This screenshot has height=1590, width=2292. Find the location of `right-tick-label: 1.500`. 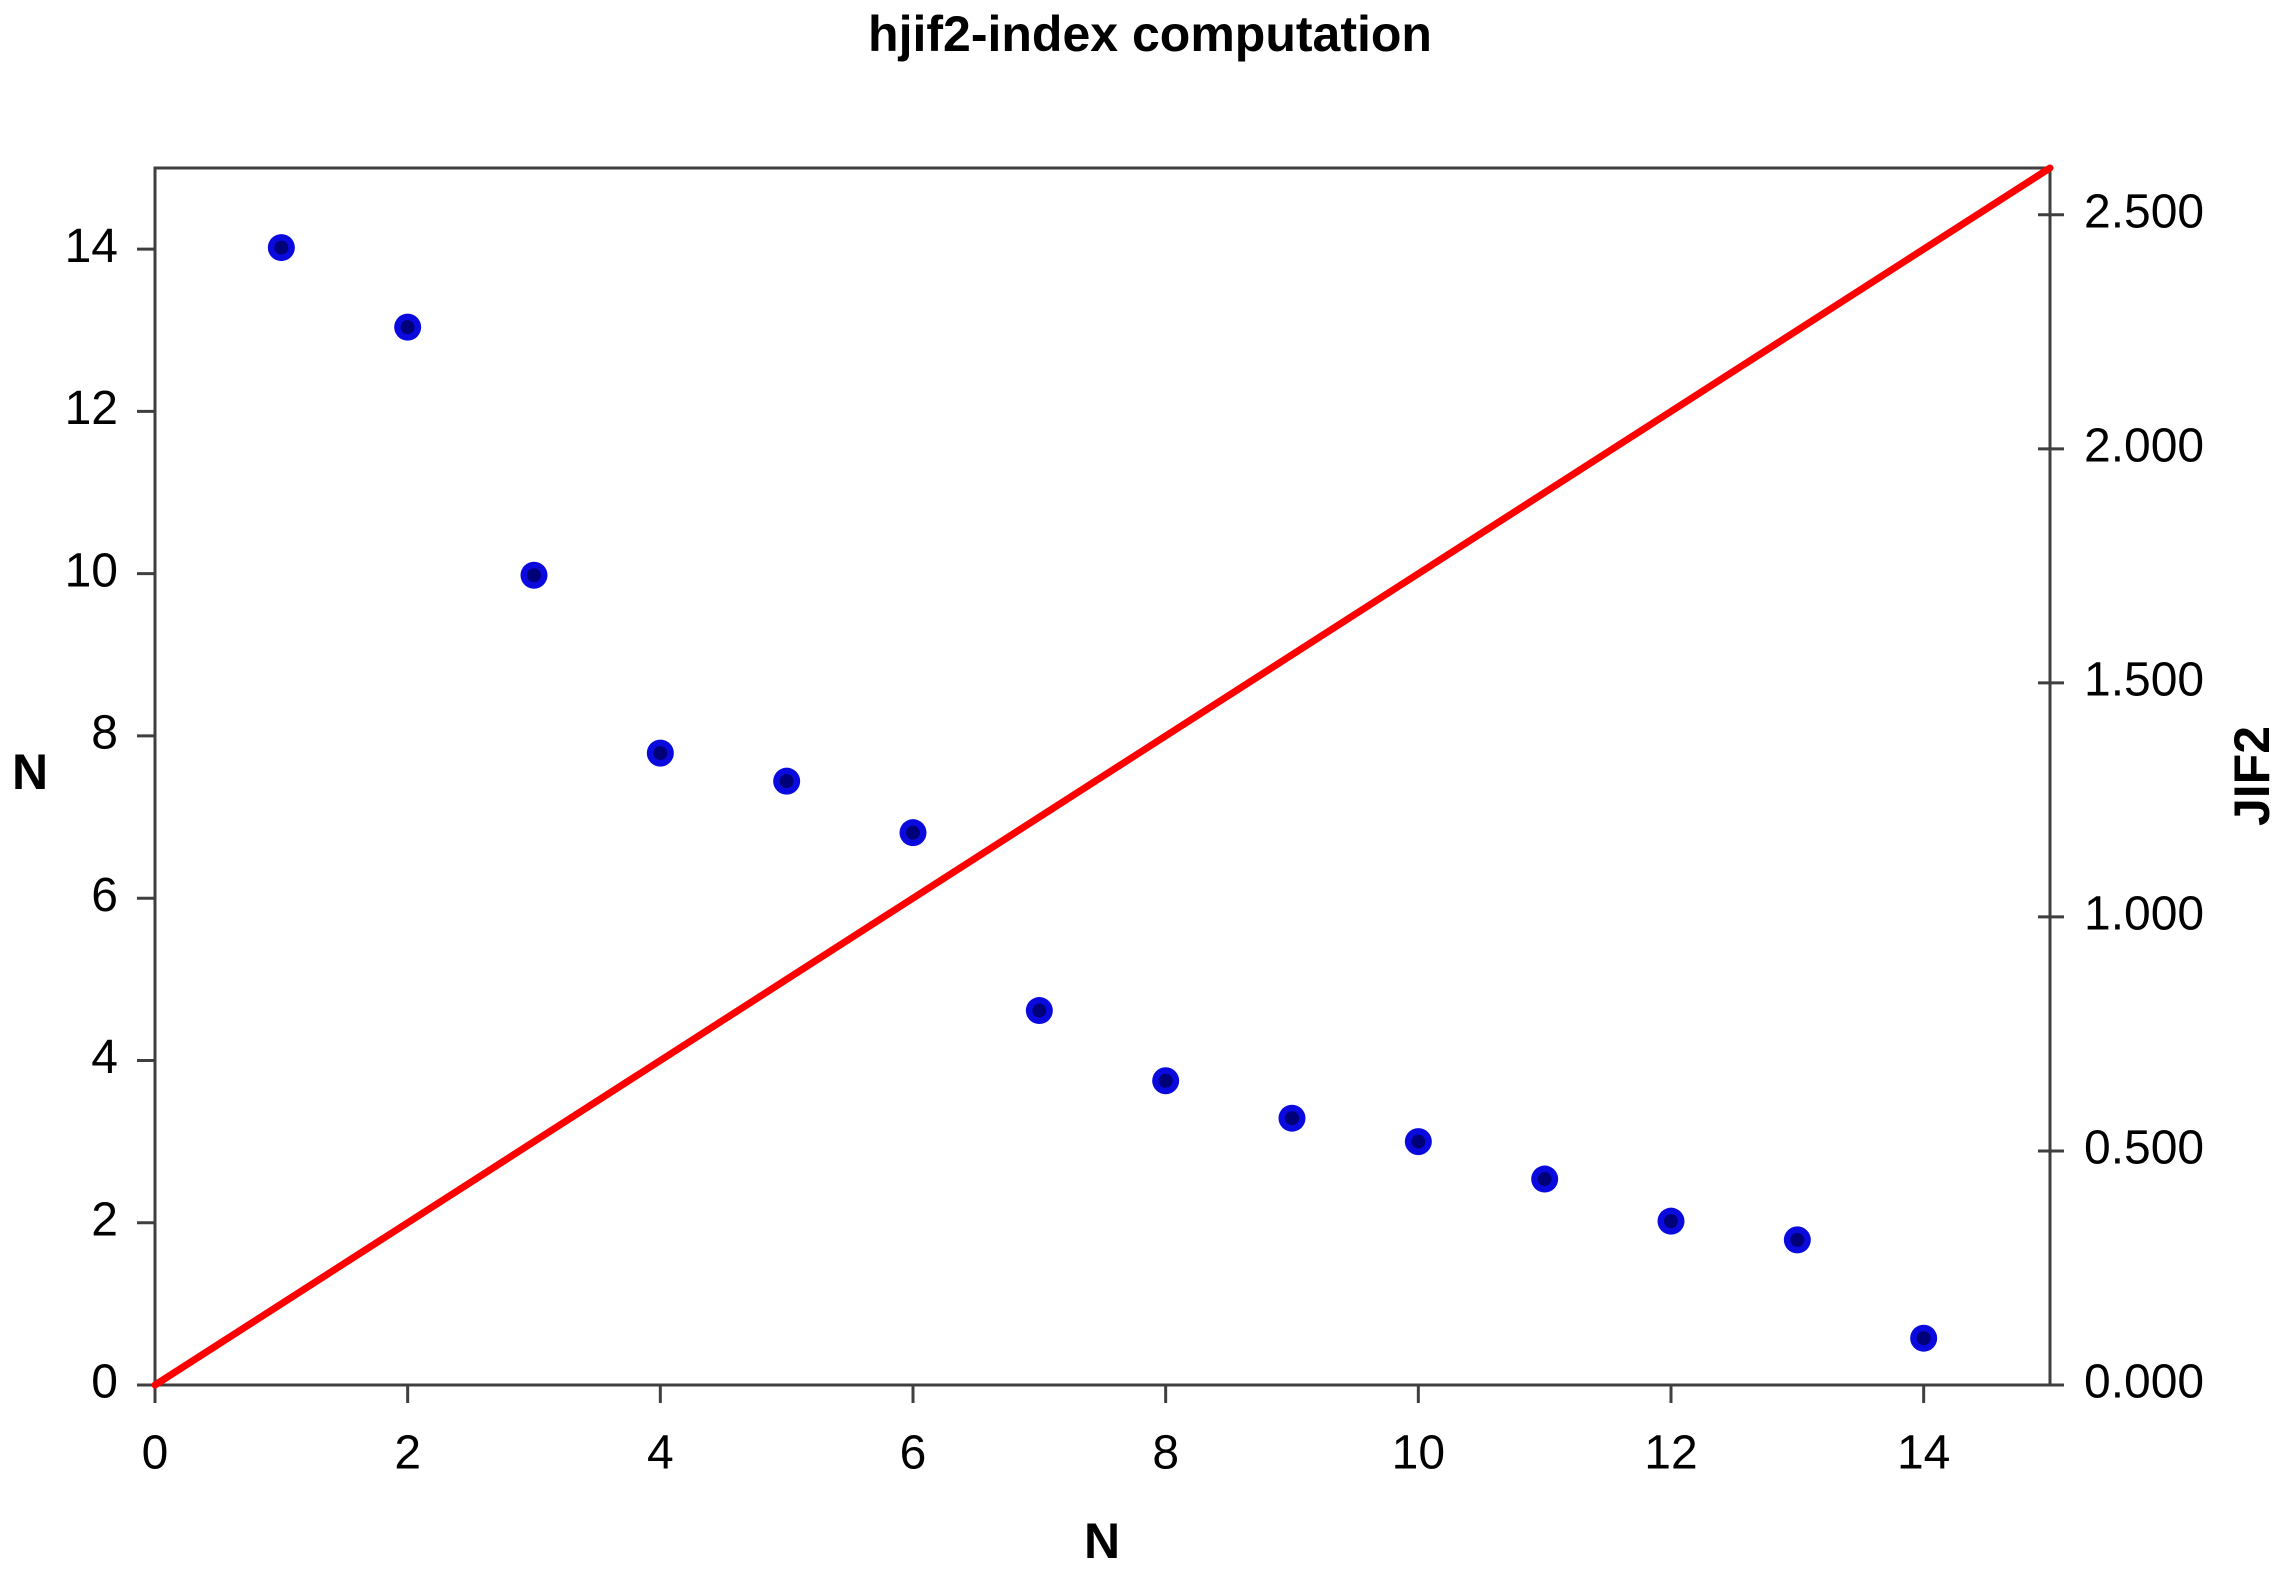

right-tick-label: 1.500 is located at coordinates (2144, 680).